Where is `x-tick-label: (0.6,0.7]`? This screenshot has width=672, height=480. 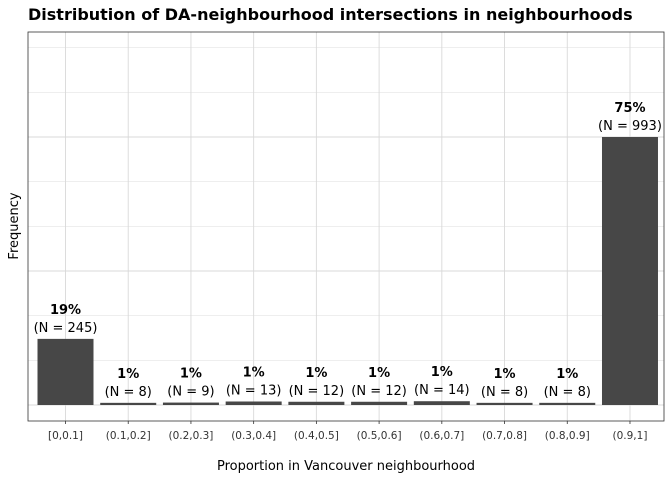
x-tick-label: (0.6,0.7] is located at coordinates (441, 436).